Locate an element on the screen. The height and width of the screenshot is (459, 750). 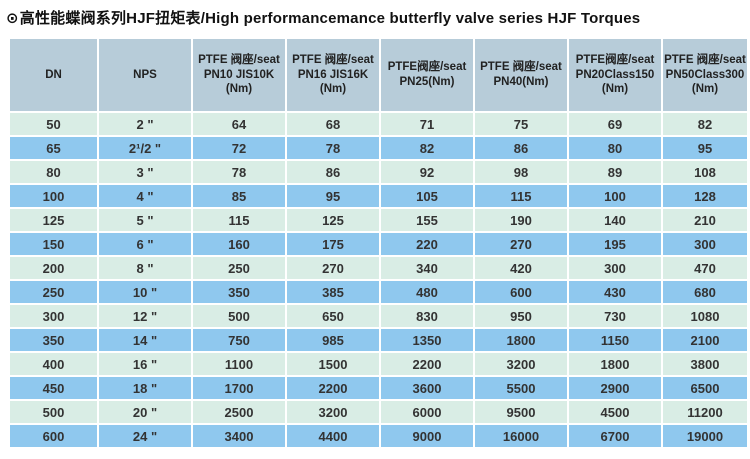
table-cell: 420 is located at coordinates (521, 268).